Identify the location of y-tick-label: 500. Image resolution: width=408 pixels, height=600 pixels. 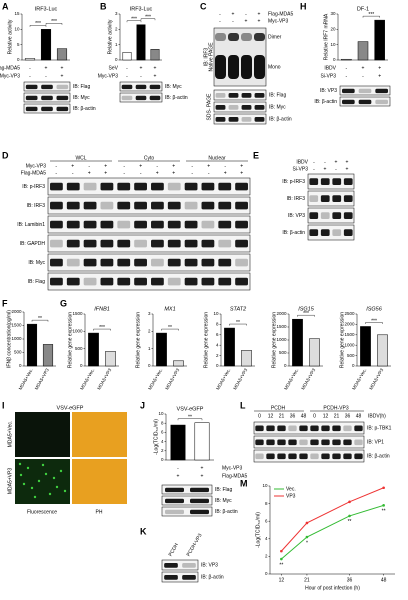
(79, 348).